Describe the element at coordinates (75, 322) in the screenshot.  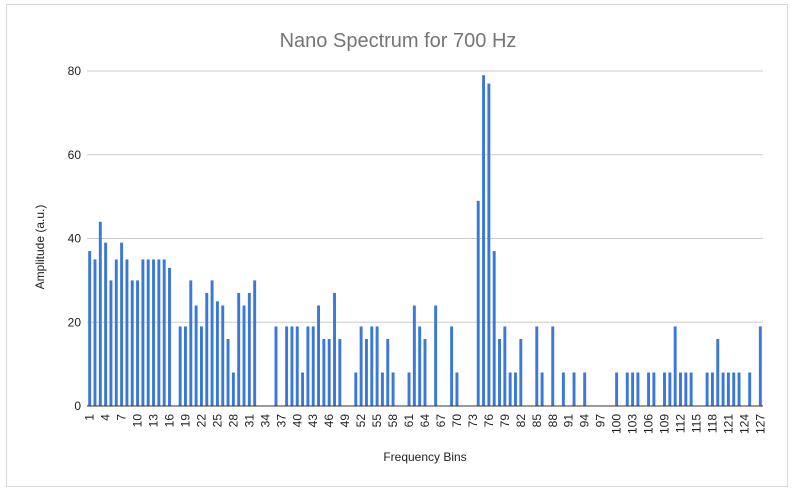
I see `y-tick-label: 20` at that location.